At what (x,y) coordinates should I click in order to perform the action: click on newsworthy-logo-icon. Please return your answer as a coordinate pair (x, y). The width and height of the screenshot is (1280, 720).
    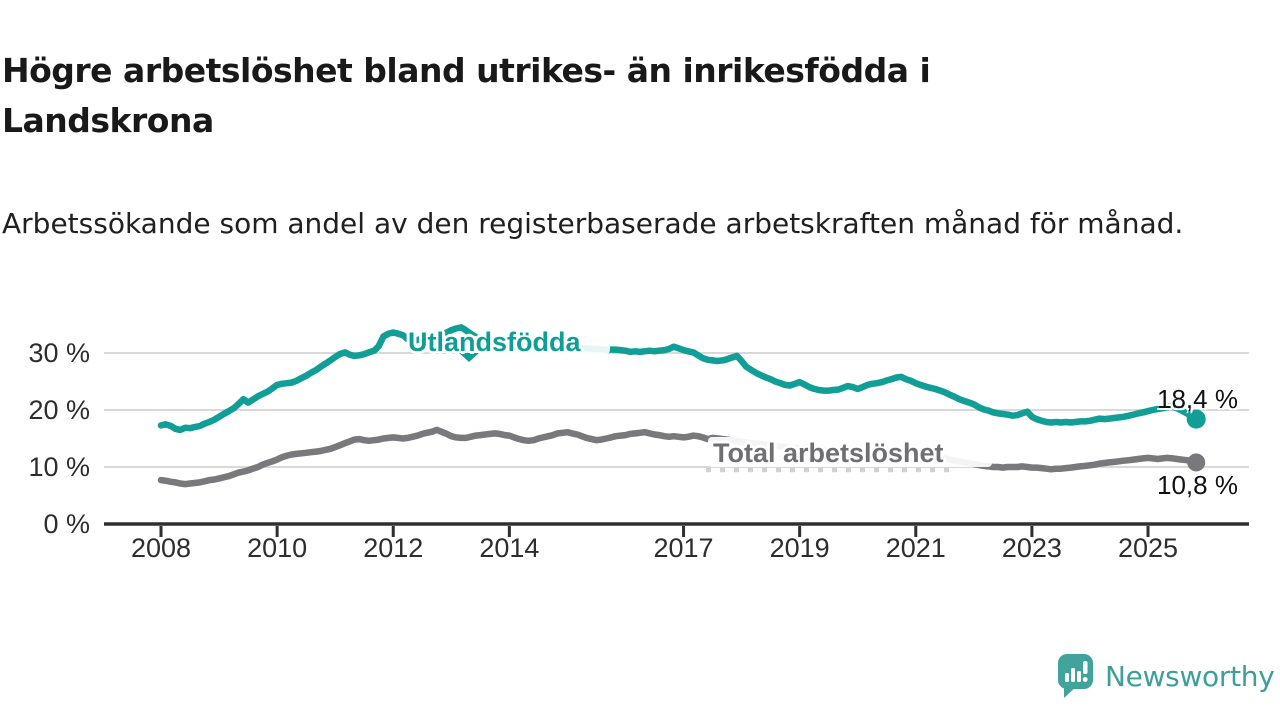
    Looking at the image, I should click on (1075, 676).